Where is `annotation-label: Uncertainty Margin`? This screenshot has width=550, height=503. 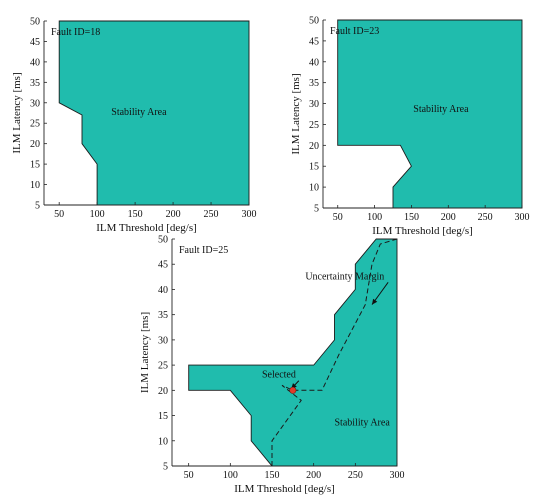 annotation-label: Uncertainty Margin is located at coordinates (344, 276).